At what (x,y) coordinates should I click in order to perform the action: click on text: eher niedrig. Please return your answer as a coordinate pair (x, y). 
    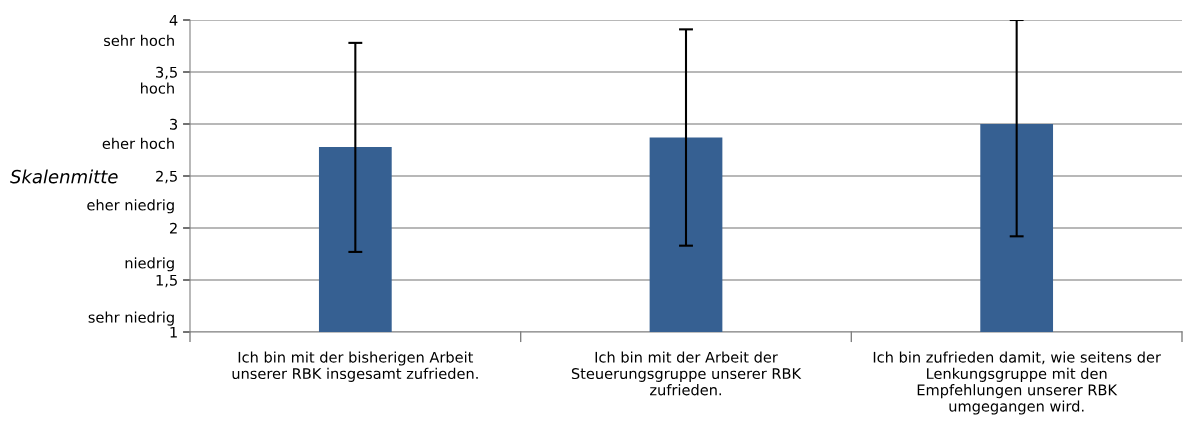
    Looking at the image, I should click on (130, 206).